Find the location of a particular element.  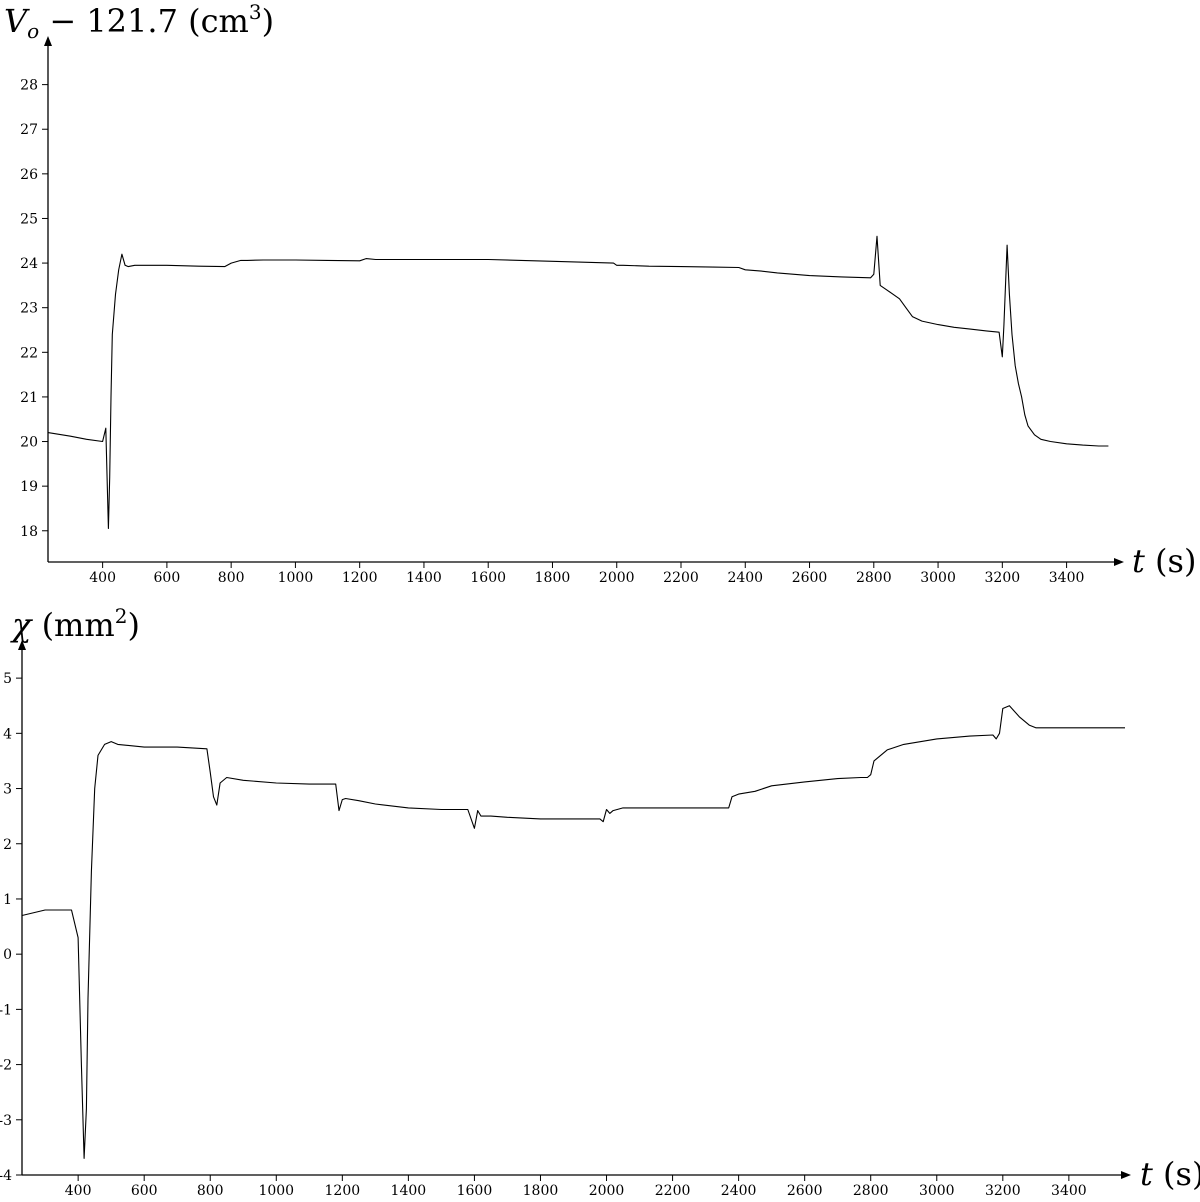

y-tick-label: 25 is located at coordinates (29, 219).